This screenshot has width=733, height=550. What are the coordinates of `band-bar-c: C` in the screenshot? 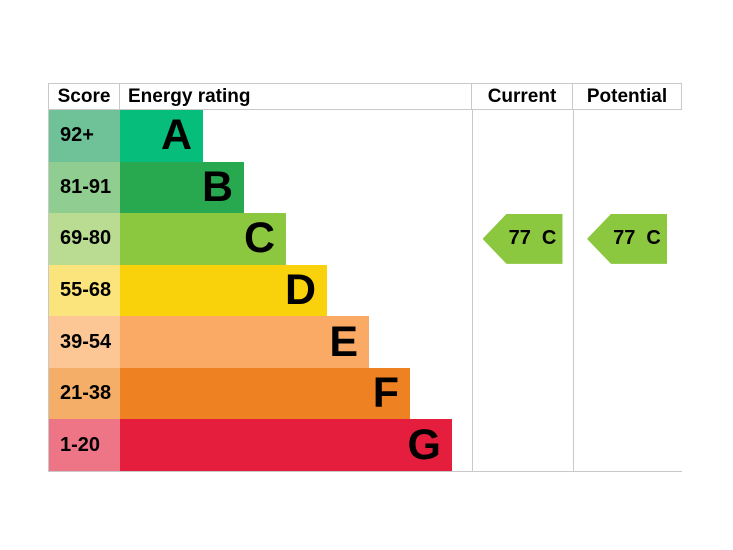 It's located at (203, 239).